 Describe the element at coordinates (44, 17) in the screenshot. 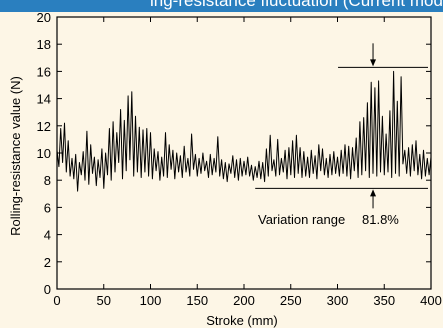

I see `y-tick-label: 20` at that location.